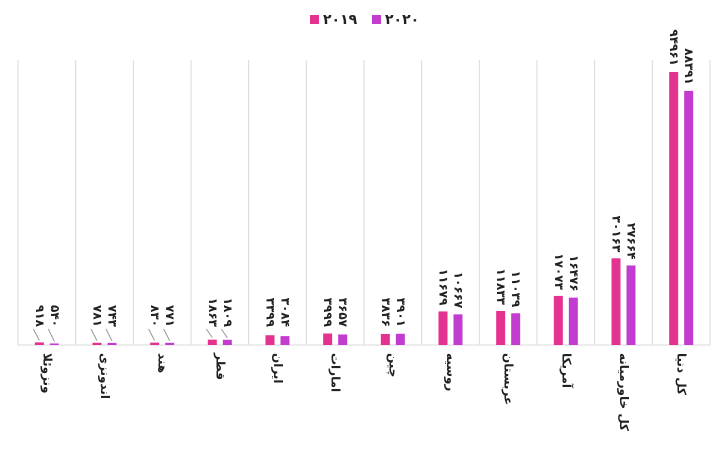  Describe the element at coordinates (343, 313) in the screenshot. I see `data-label: ۳۶۵۷` at that location.